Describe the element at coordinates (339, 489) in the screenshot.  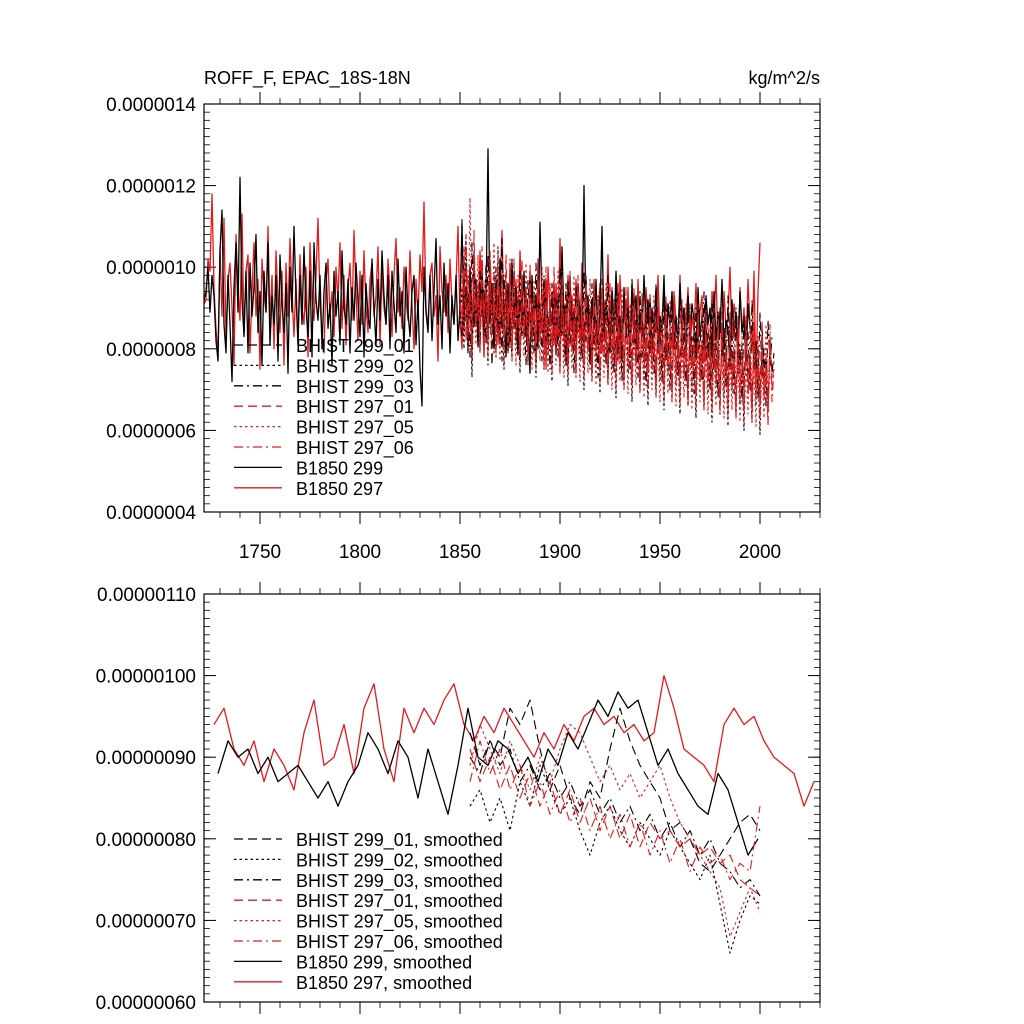
I see `legend-label: B1850 297` at that location.